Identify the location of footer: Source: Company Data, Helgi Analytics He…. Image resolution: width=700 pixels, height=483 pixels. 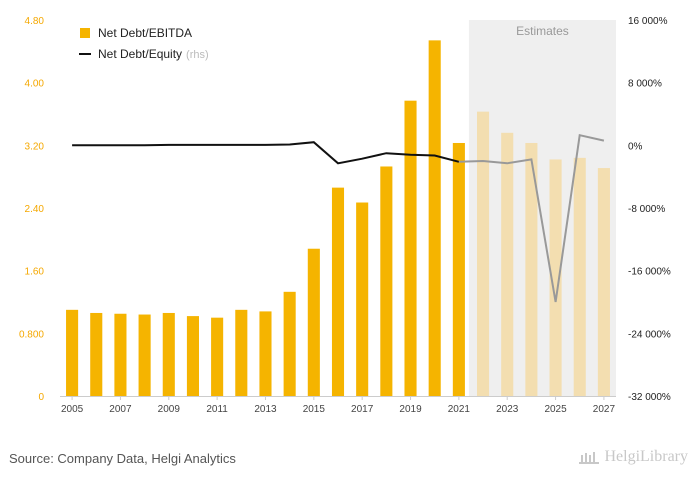
(350, 461).